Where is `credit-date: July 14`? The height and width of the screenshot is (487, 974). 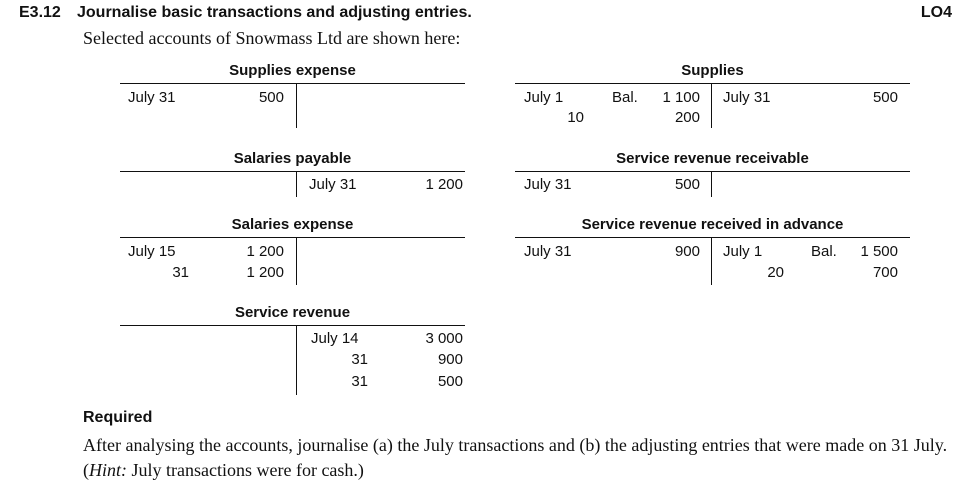 credit-date: July 14 is located at coordinates (335, 338).